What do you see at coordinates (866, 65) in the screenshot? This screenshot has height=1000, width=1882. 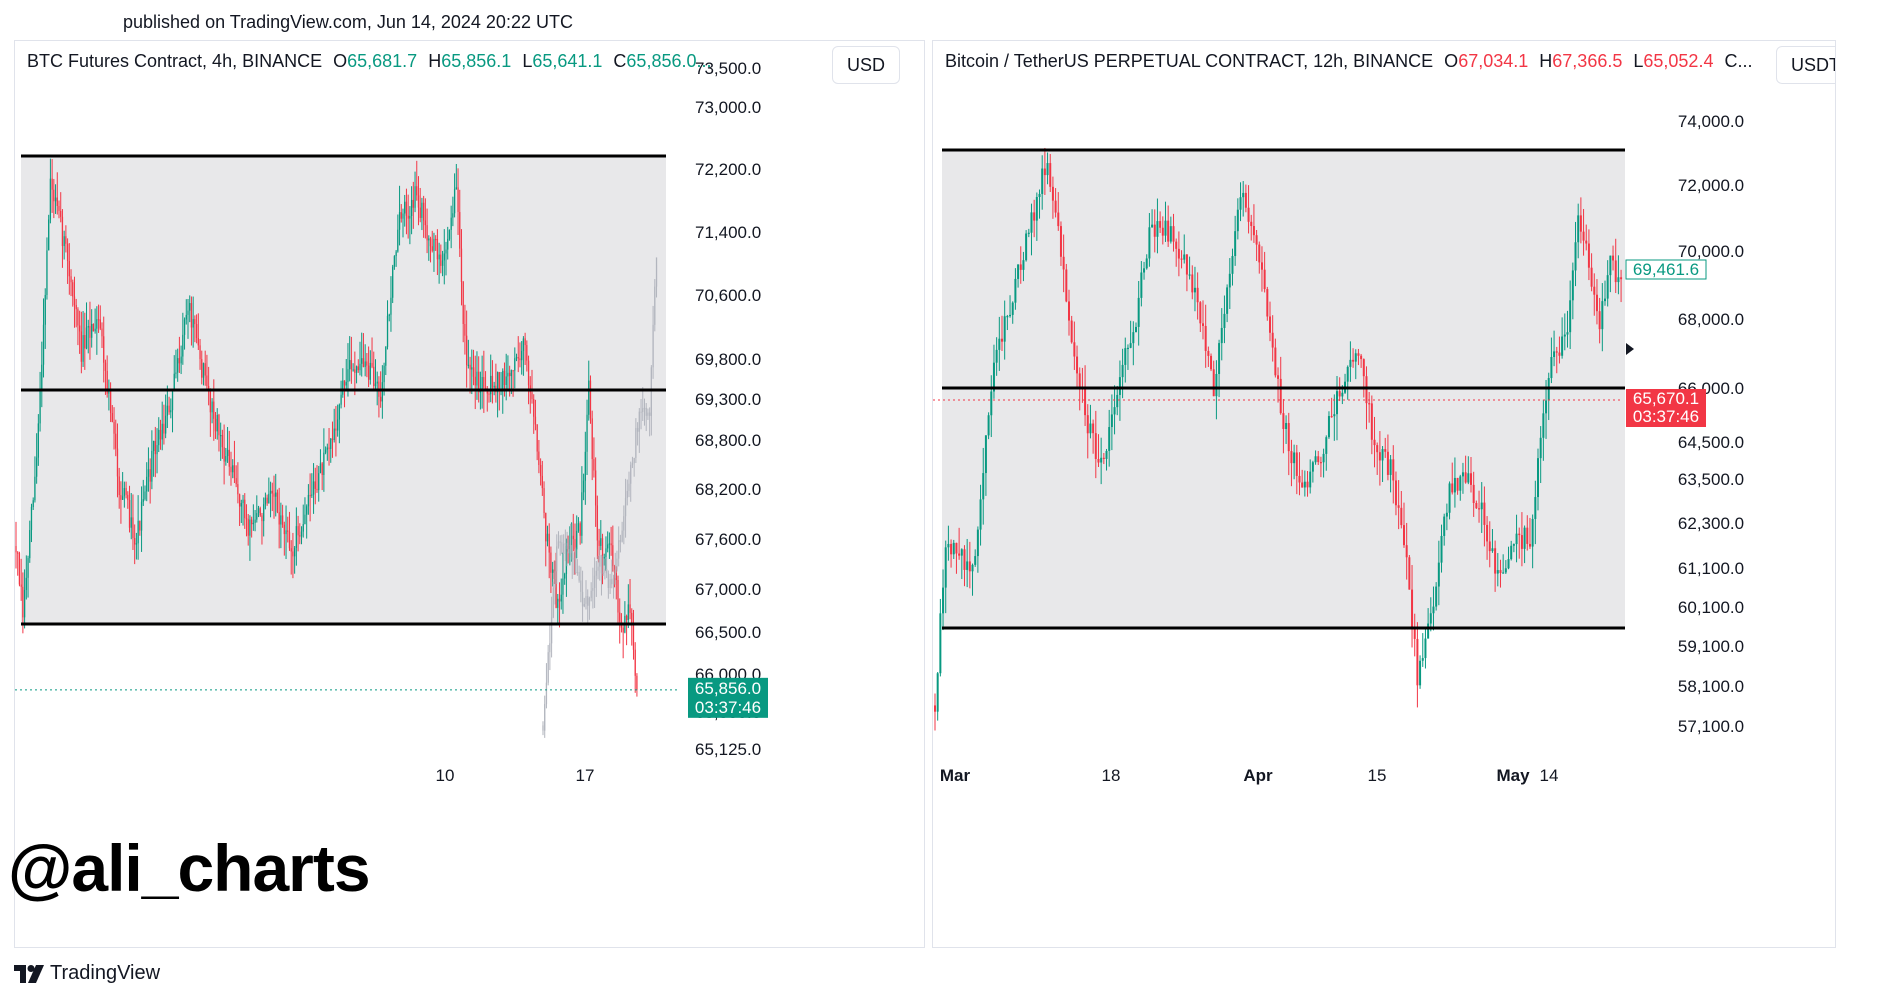 I see `left-currency-button: USD` at bounding box center [866, 65].